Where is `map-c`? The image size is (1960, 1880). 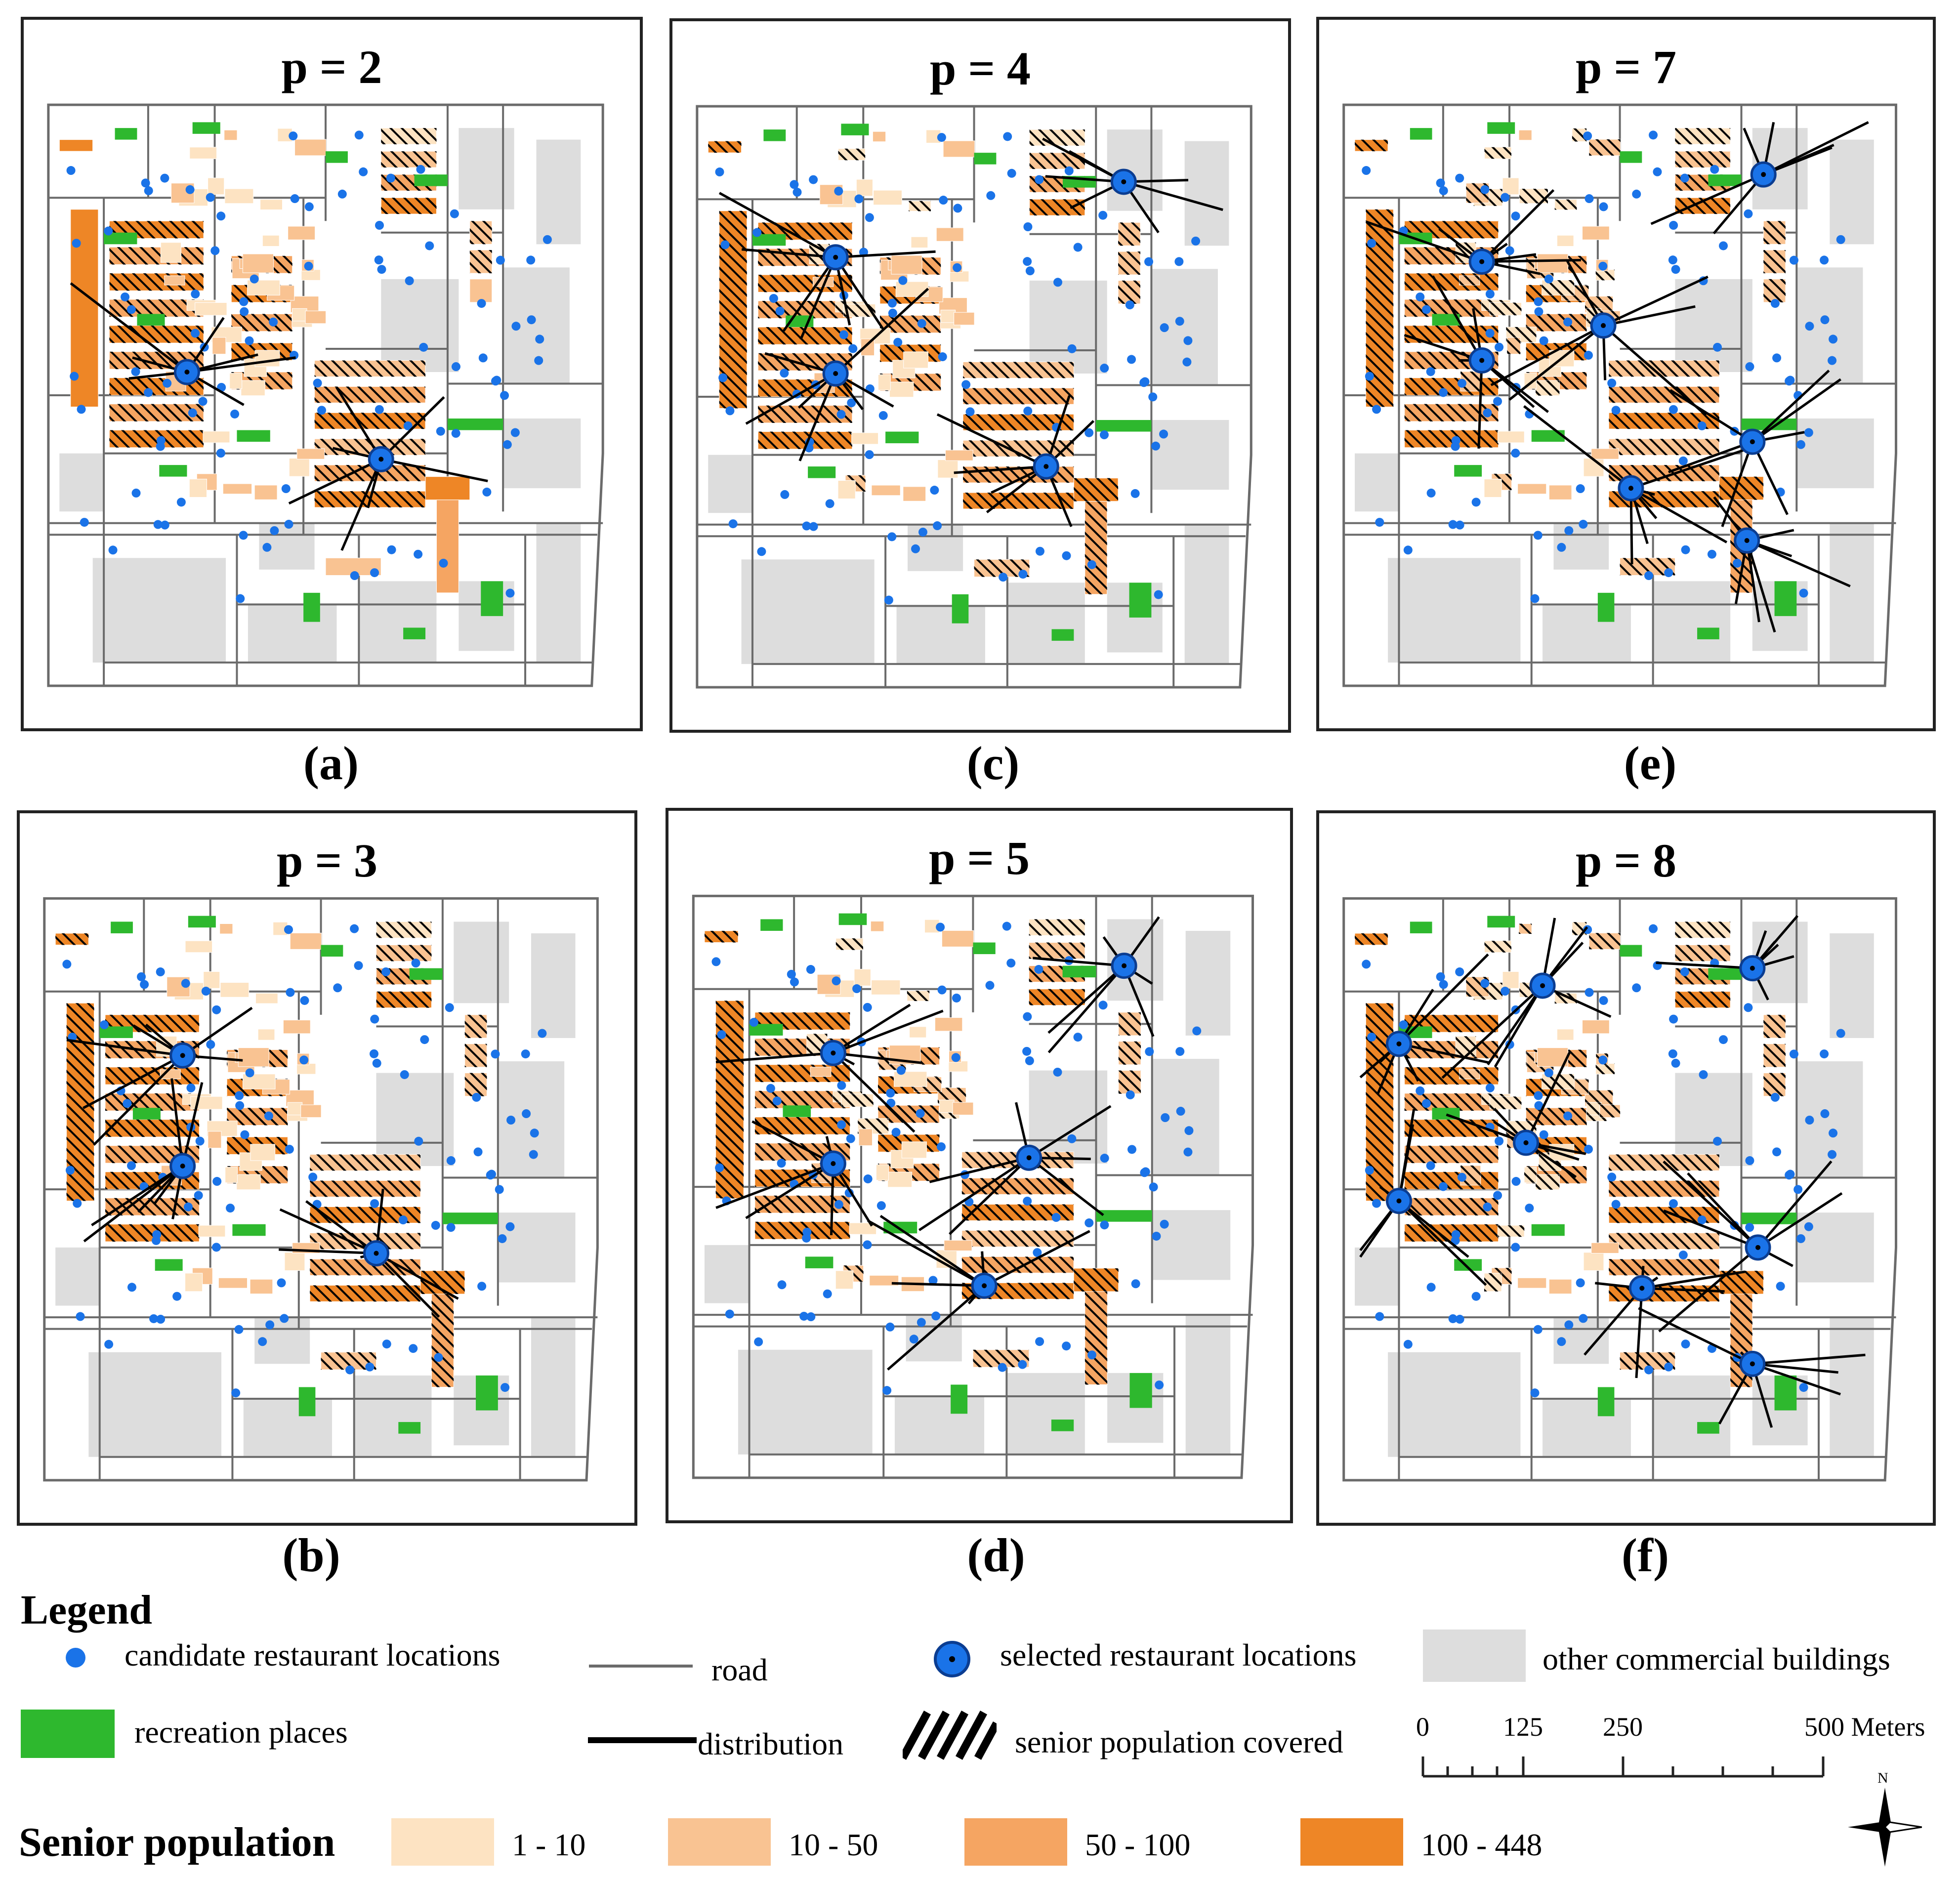 map-c is located at coordinates (974, 397).